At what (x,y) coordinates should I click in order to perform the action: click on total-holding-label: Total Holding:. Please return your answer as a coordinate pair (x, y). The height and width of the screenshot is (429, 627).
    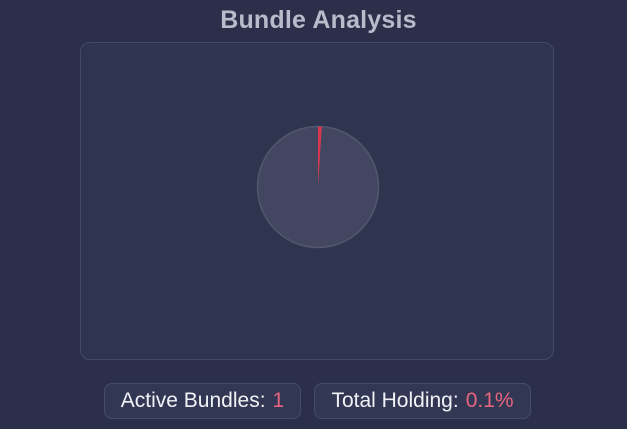
    Looking at the image, I should click on (395, 400).